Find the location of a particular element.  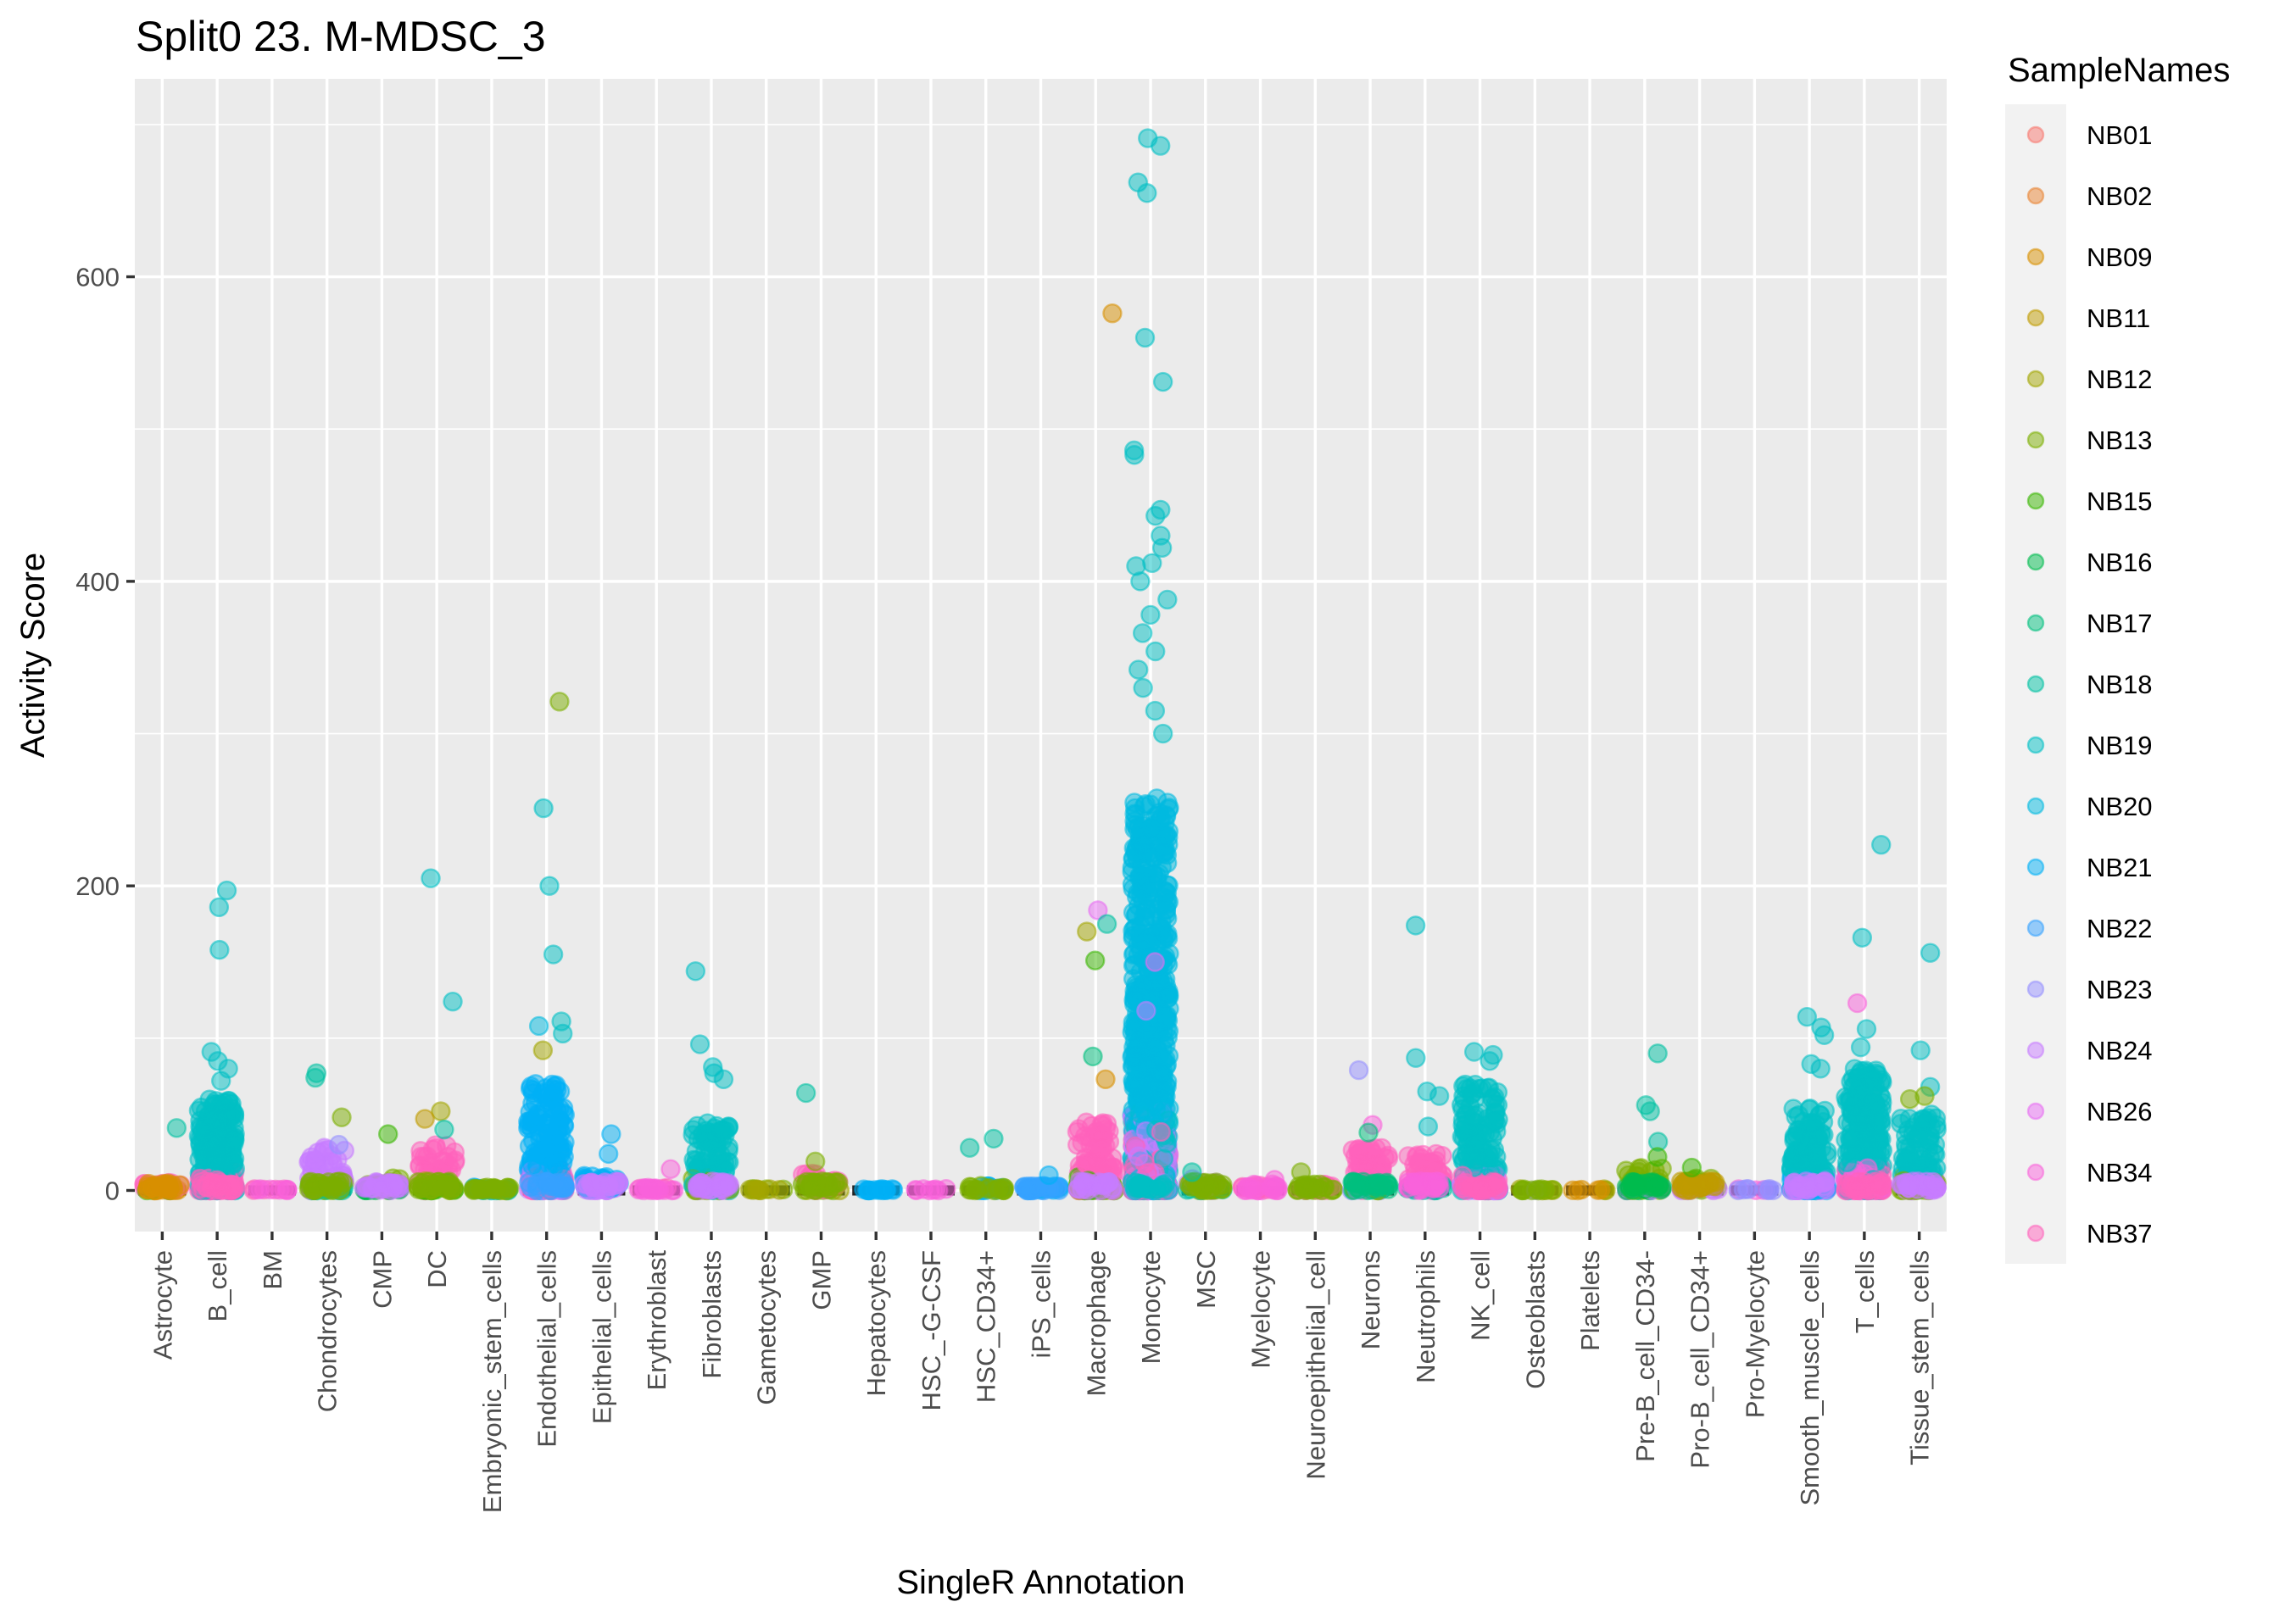

x-tick-label: Erythroblast is located at coordinates (657, 1320).